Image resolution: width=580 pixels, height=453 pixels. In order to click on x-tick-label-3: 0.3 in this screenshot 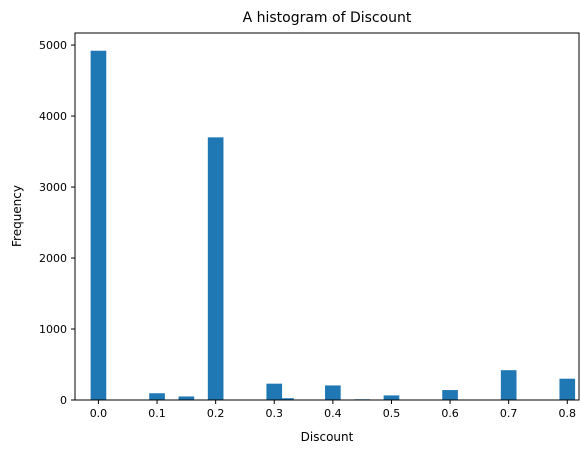, I will do `click(275, 413)`.